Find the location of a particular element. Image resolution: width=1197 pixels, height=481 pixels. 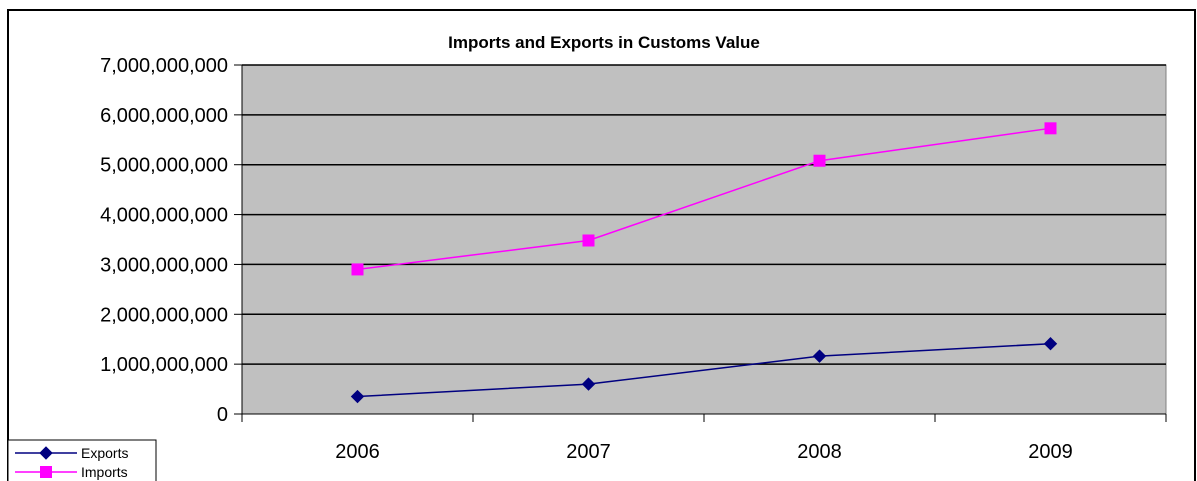

legend: Exports Imports is located at coordinates (82, 460).